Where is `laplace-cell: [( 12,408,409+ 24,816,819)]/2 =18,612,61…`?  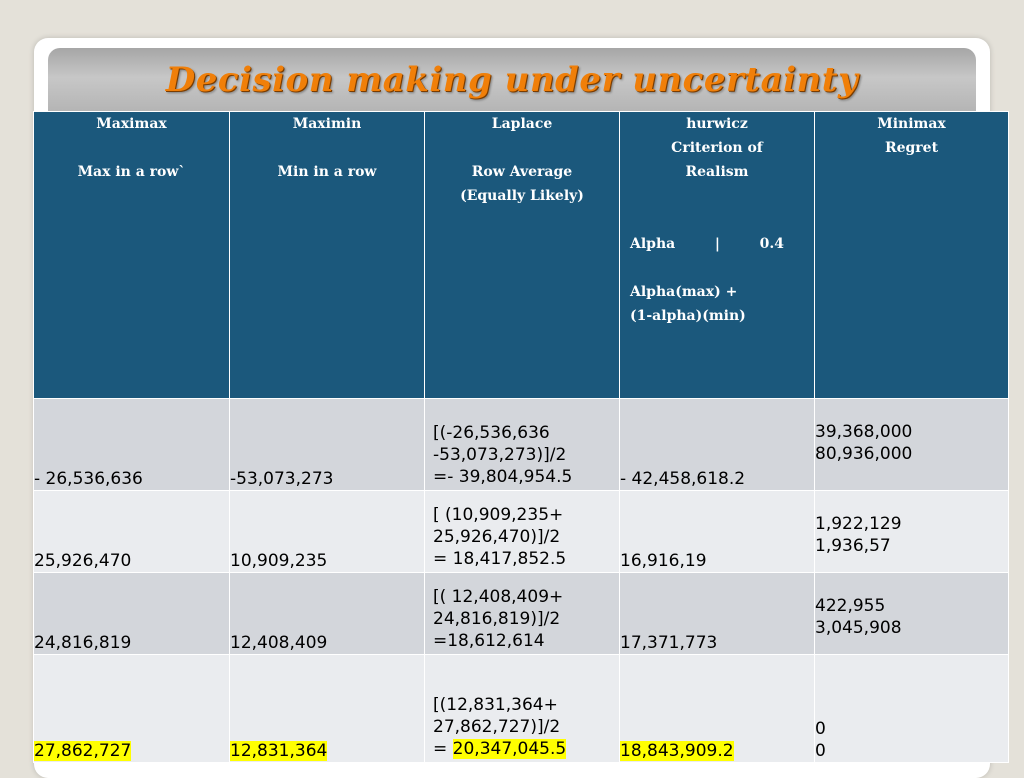
laplace-cell: [( 12,408,409+ 24,816,819)]/2 =18,612,61… is located at coordinates (522, 613).